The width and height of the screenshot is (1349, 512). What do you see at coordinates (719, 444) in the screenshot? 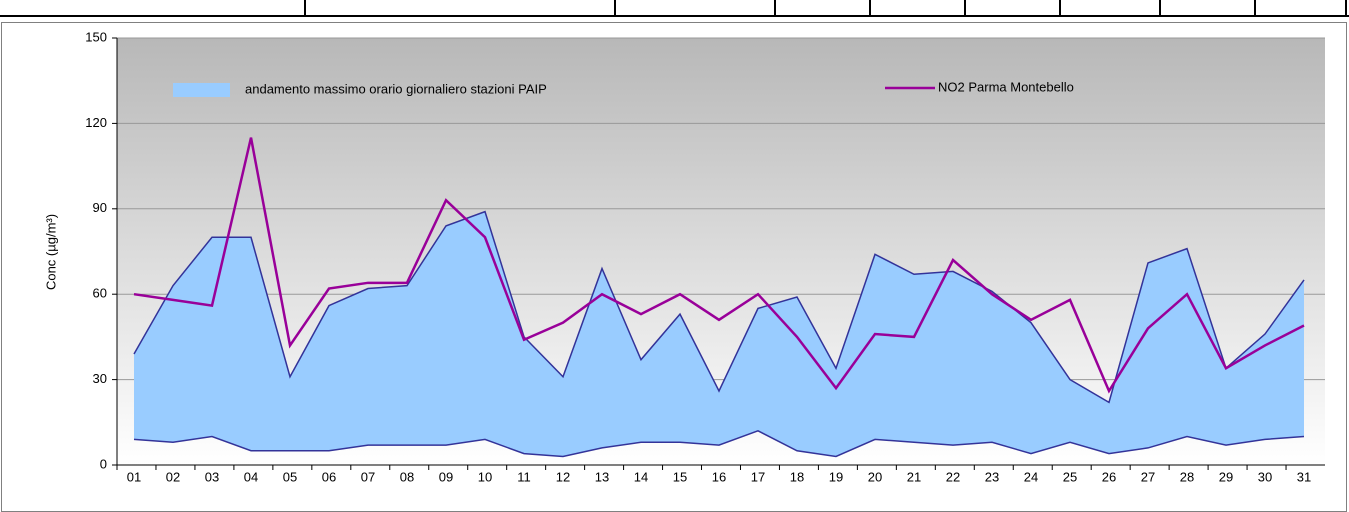
I see `band-lower` at bounding box center [719, 444].